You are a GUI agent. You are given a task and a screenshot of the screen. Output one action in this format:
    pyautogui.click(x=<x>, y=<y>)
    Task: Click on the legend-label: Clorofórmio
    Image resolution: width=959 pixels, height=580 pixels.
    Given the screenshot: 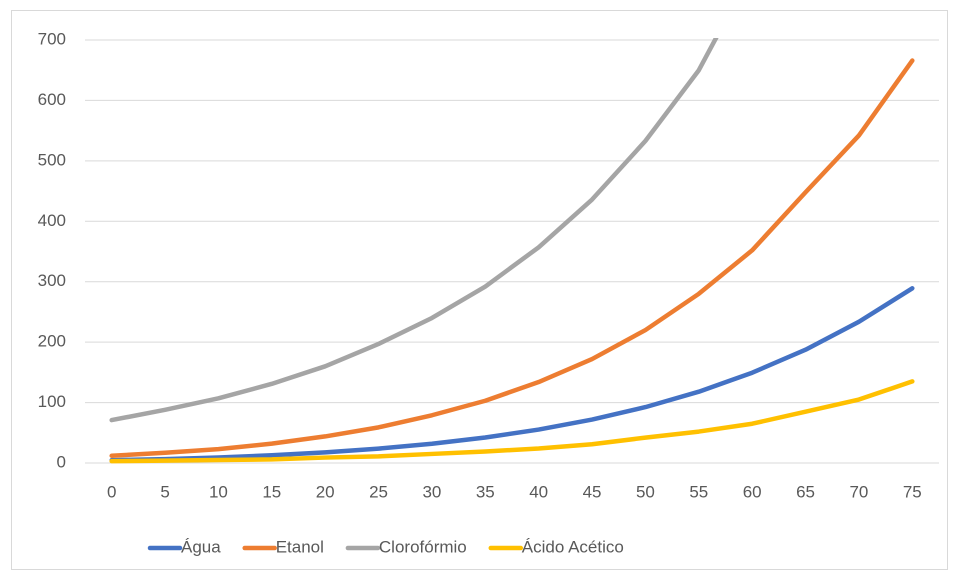 What is the action you would take?
    pyautogui.click(x=423, y=546)
    